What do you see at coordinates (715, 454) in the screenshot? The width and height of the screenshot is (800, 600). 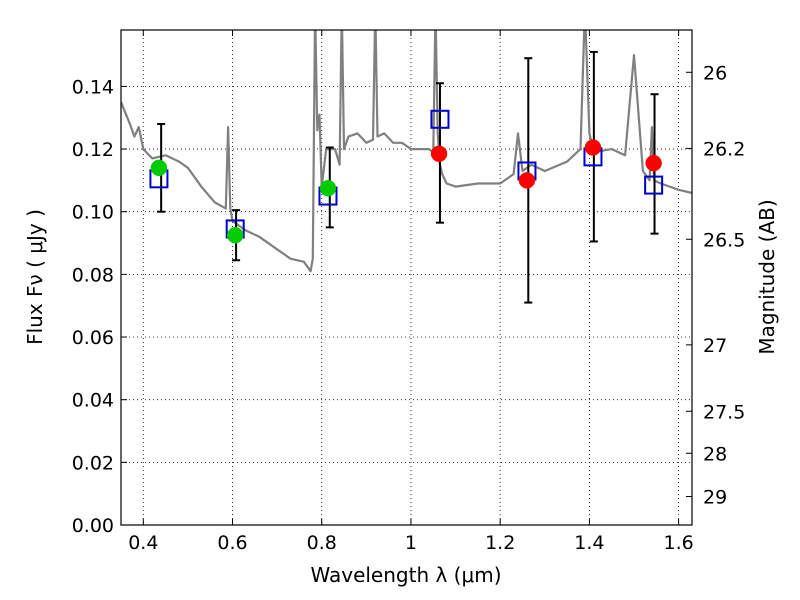 I see `right-tick-label: 28` at bounding box center [715, 454].